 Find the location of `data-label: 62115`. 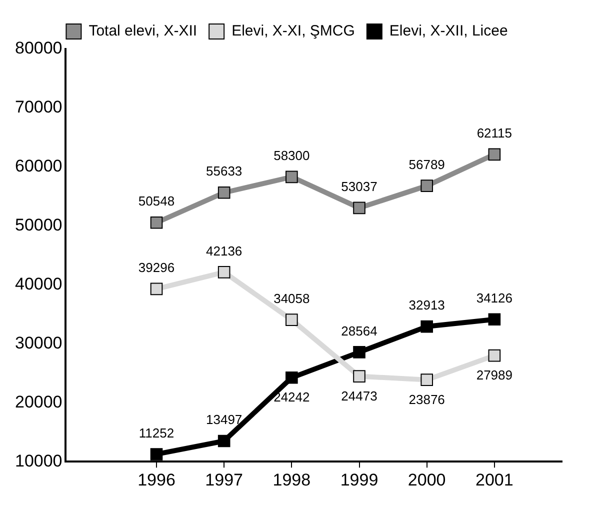

data-label: 62115 is located at coordinates (494, 132).